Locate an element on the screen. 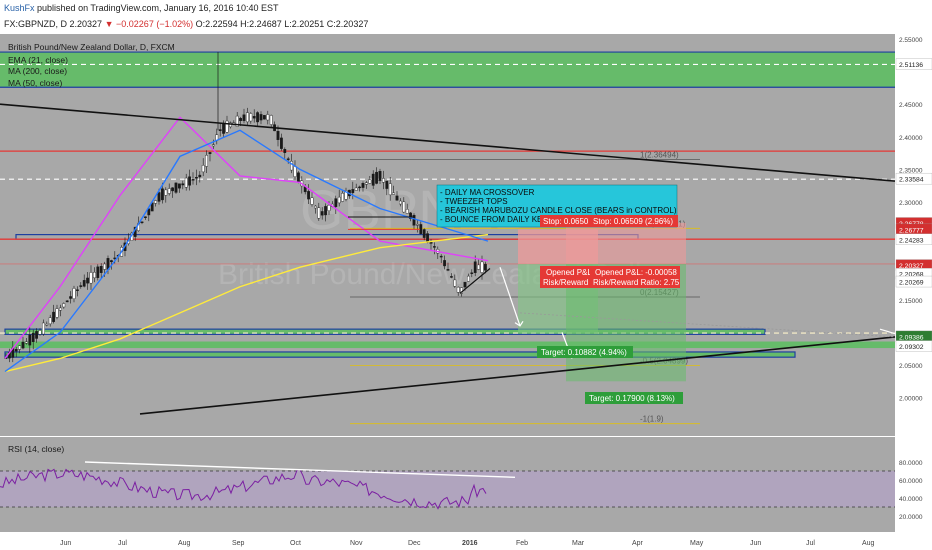 Image resolution: width=932 pixels, height=550 pixels. legend-ma200: MA (200, close) is located at coordinates (37, 71).